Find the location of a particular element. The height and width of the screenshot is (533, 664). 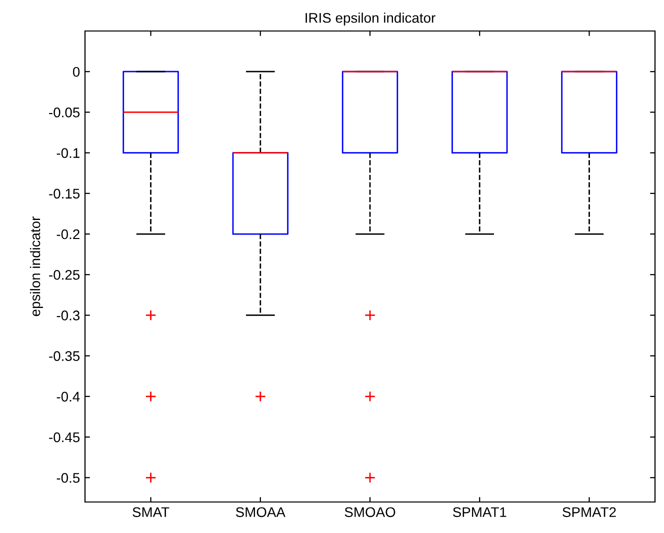

x-tick-label: SMOAA is located at coordinates (261, 512).